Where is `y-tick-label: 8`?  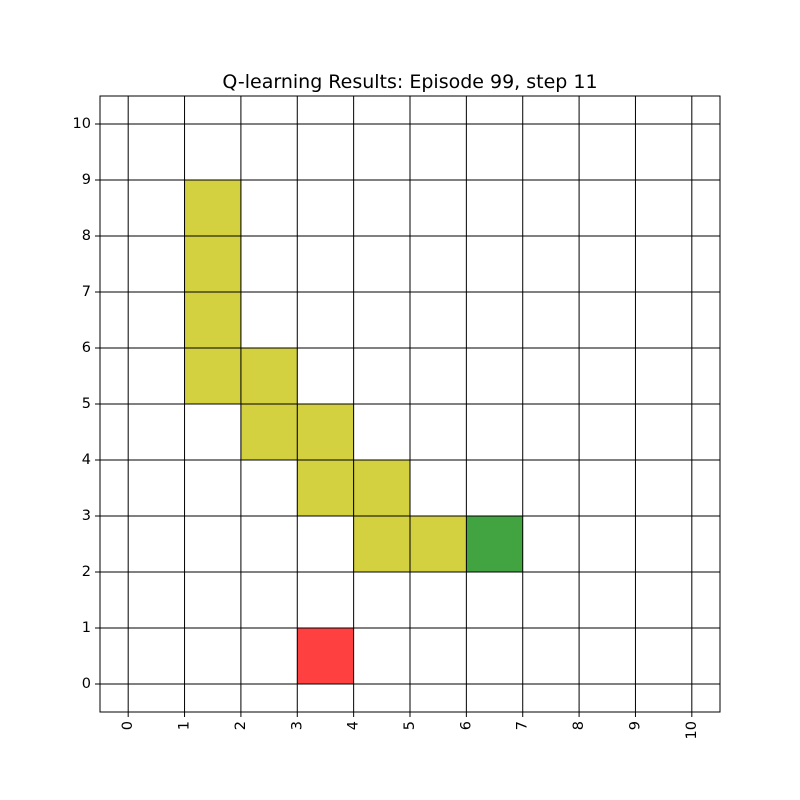 y-tick-label: 8 is located at coordinates (86, 236).